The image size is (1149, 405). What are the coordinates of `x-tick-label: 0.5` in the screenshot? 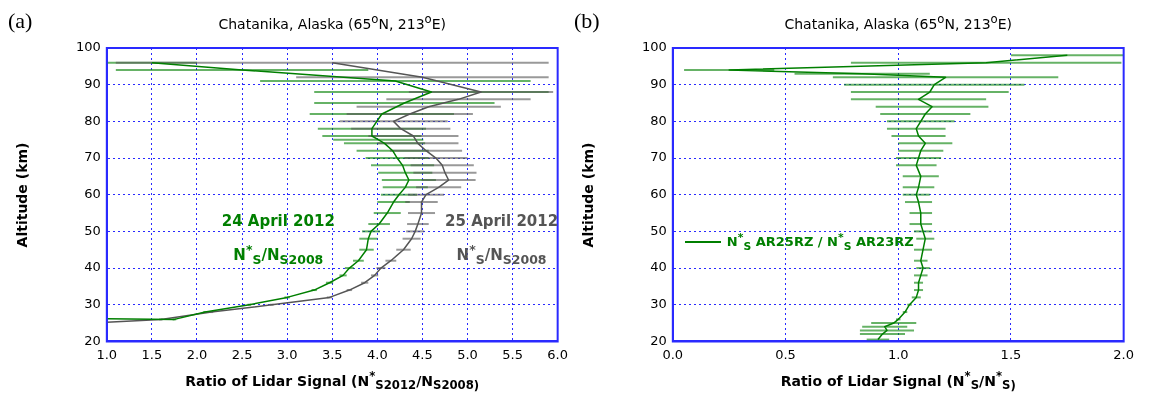 It's located at (785, 354).